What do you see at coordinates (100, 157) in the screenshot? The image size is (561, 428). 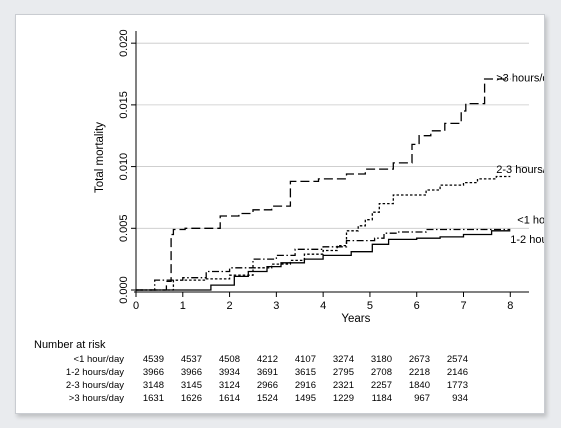 I see `y-axis-title: Total mortality` at bounding box center [100, 157].